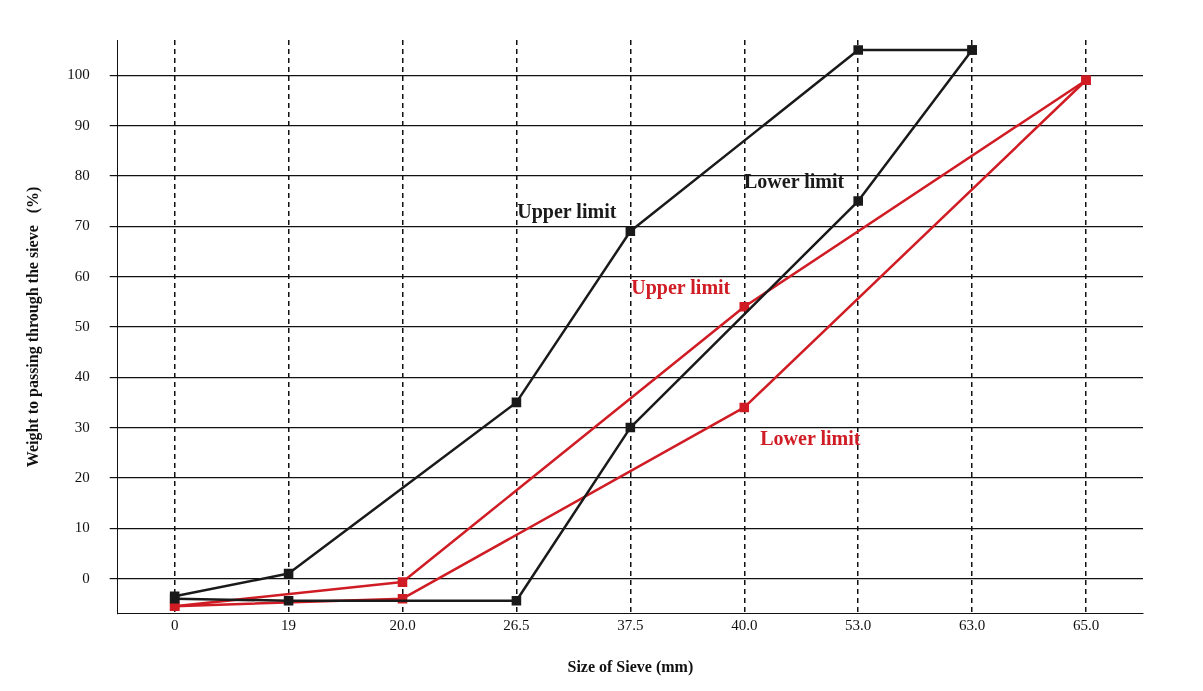 This screenshot has height=691, width=1203. I want to click on x-tick-label: 40.0, so click(744, 624).